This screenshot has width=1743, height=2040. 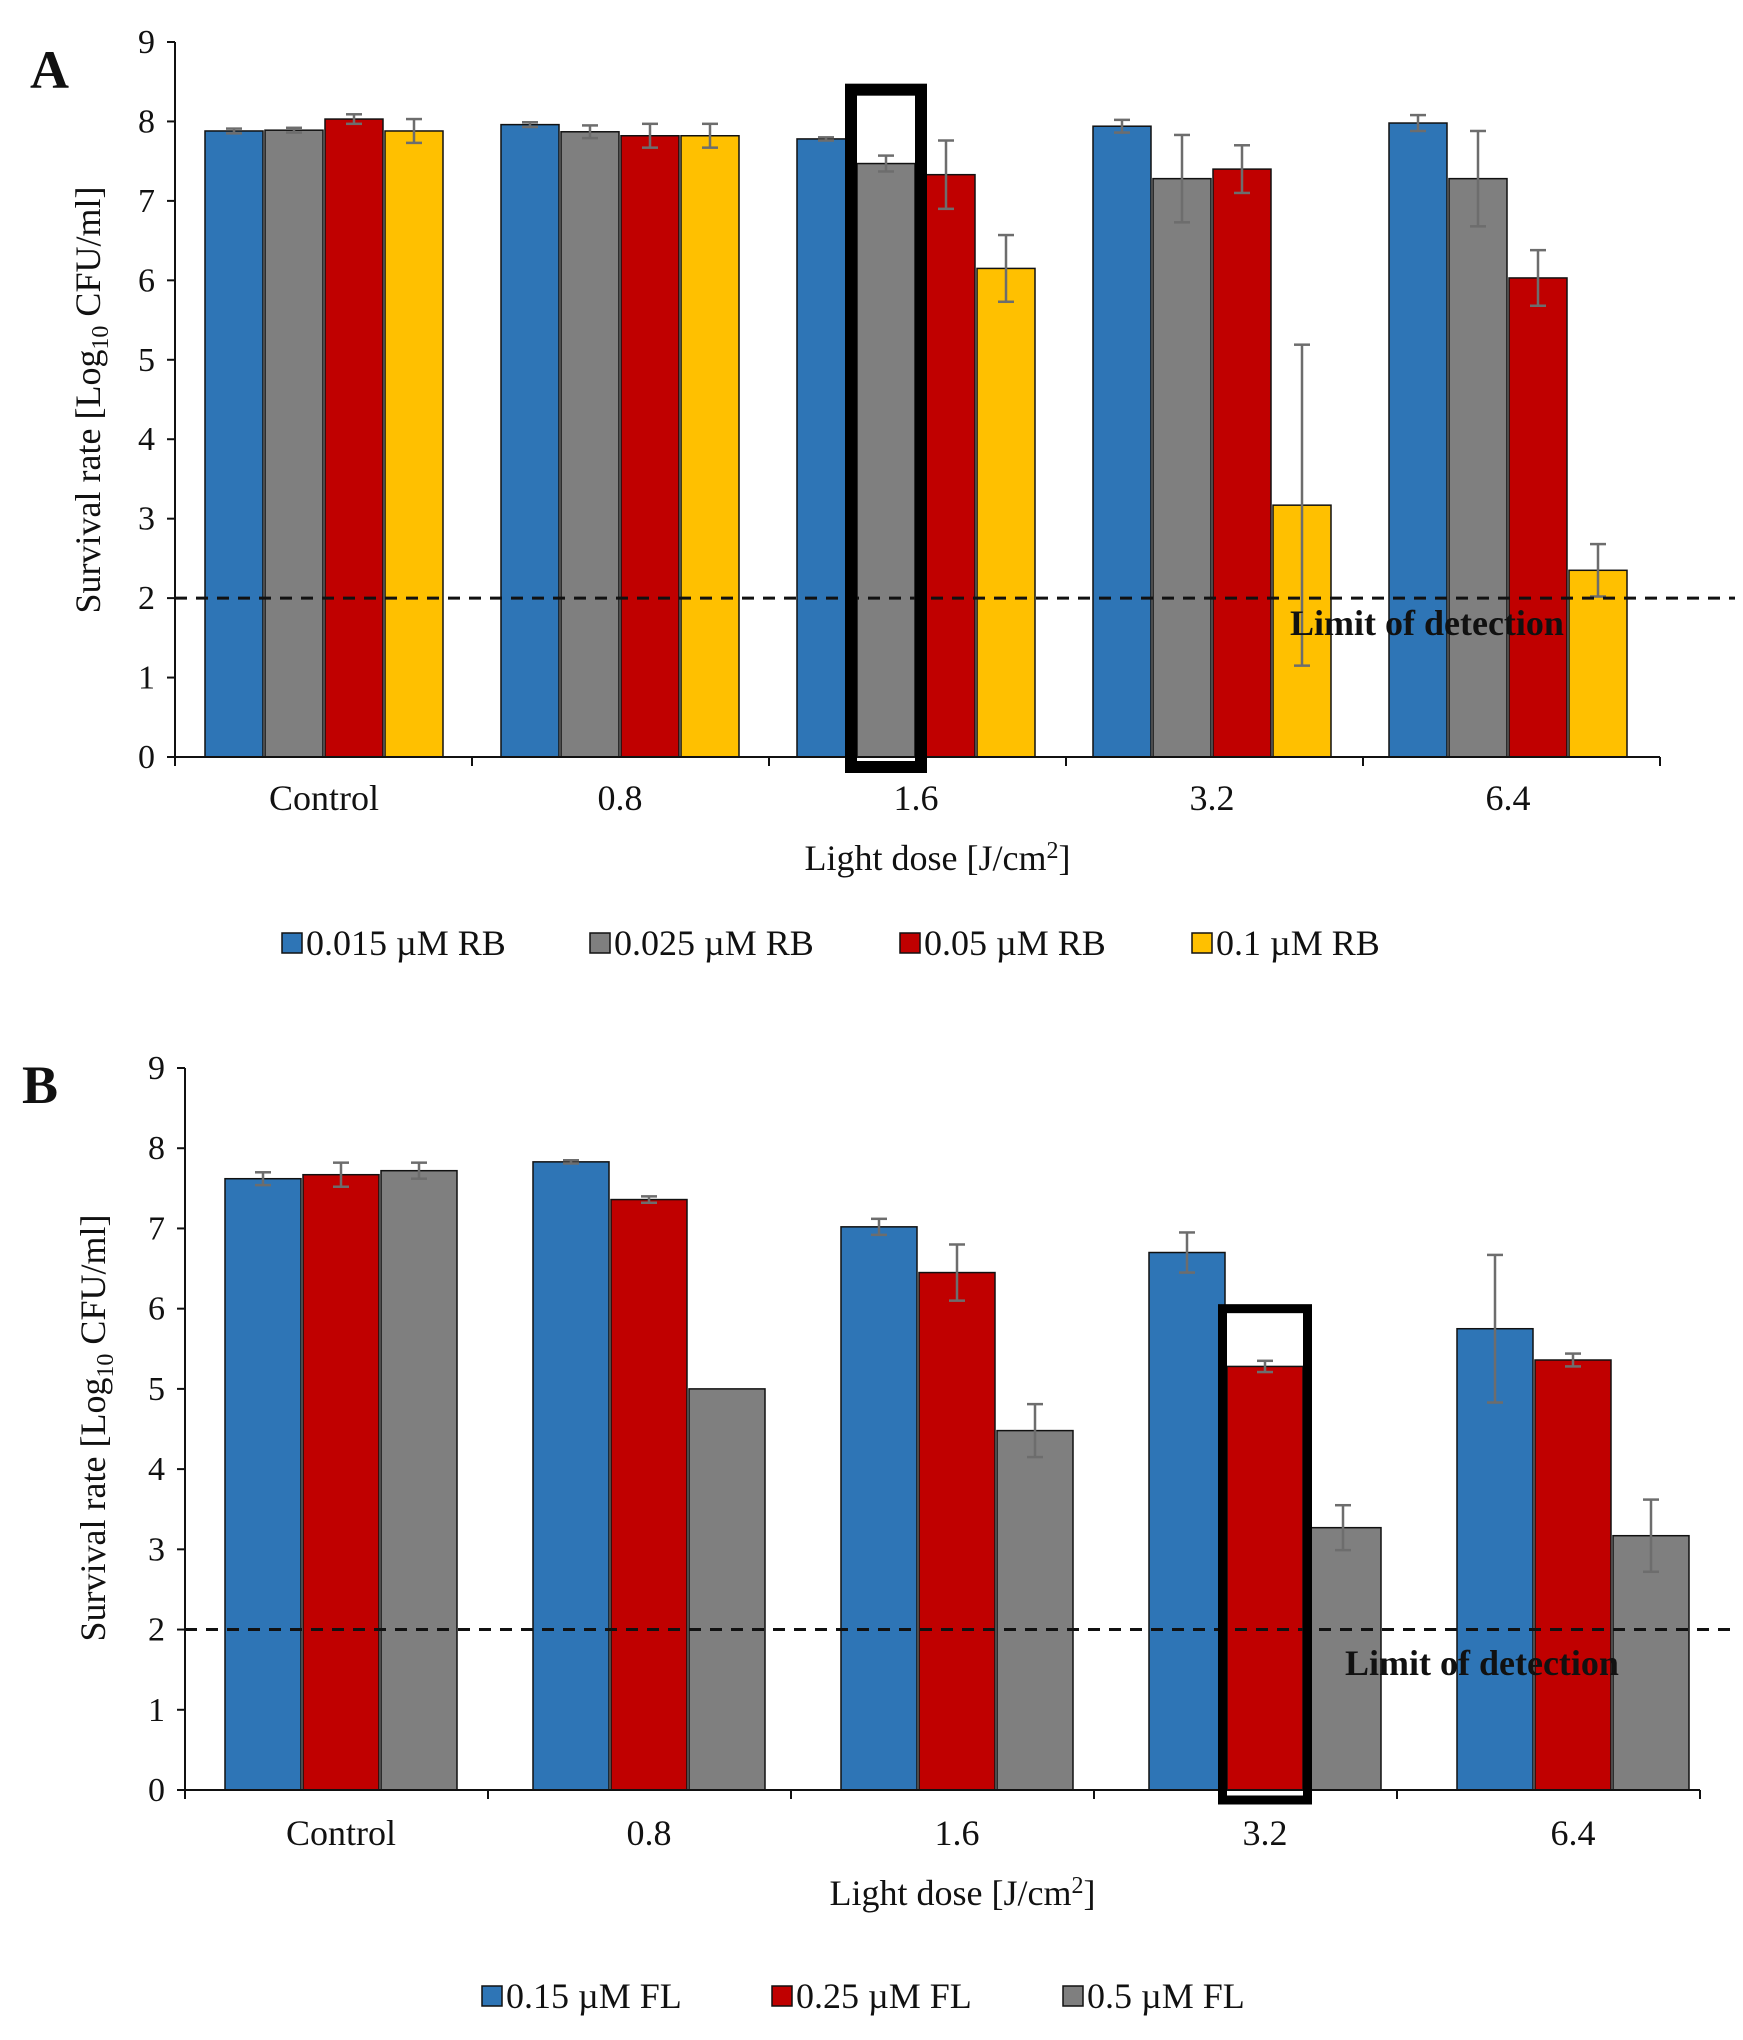 I want to click on bar-0-1-m-rb-control, so click(x=414, y=444).